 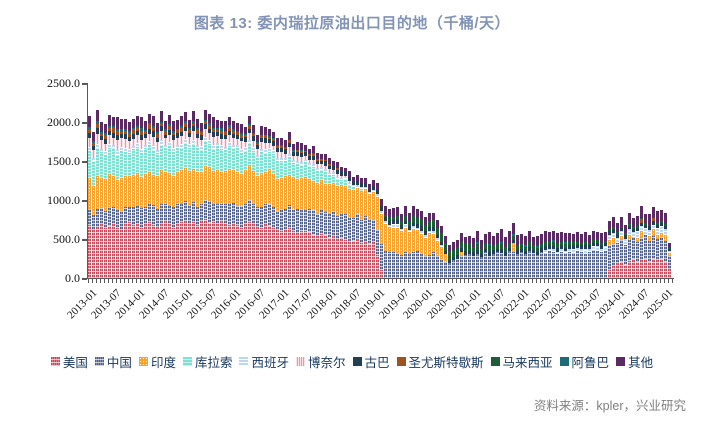 I want to click on y-tick-mark, so click(x=84, y=162).